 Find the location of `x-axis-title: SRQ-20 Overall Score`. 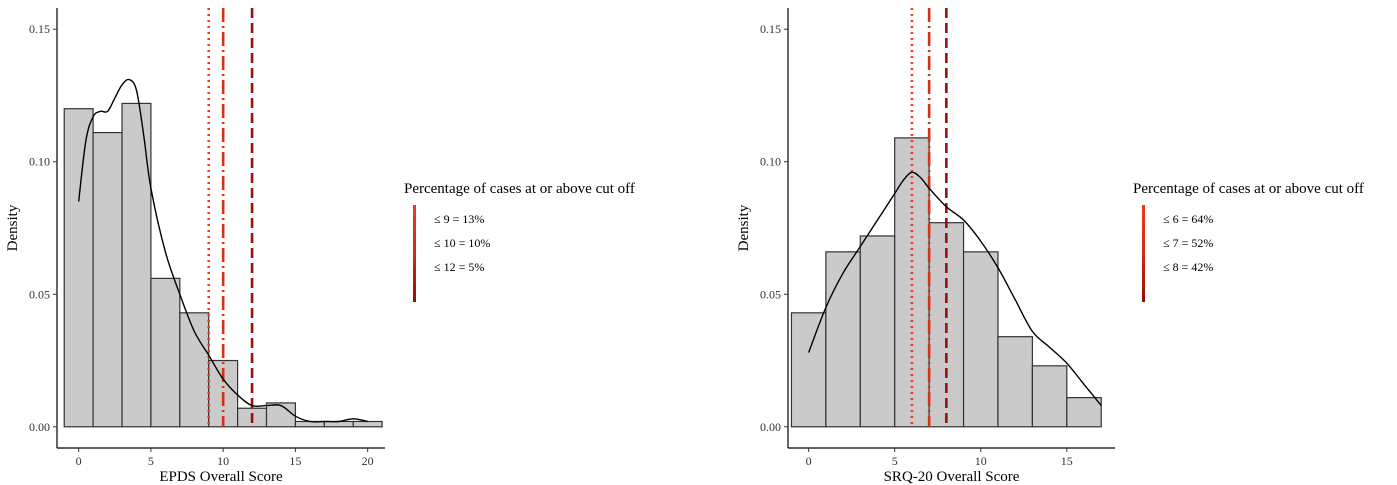

x-axis-title: SRQ-20 Overall Score is located at coordinates (952, 477).